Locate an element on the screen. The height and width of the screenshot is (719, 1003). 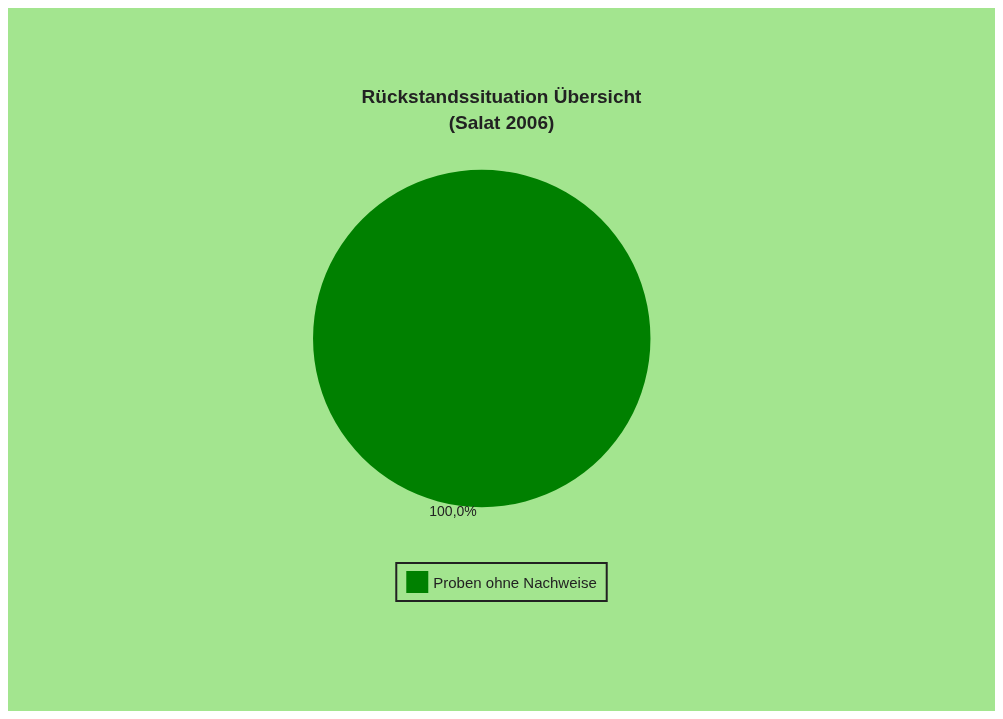
legend-label: Proben ohne Nachweise is located at coordinates (515, 582).